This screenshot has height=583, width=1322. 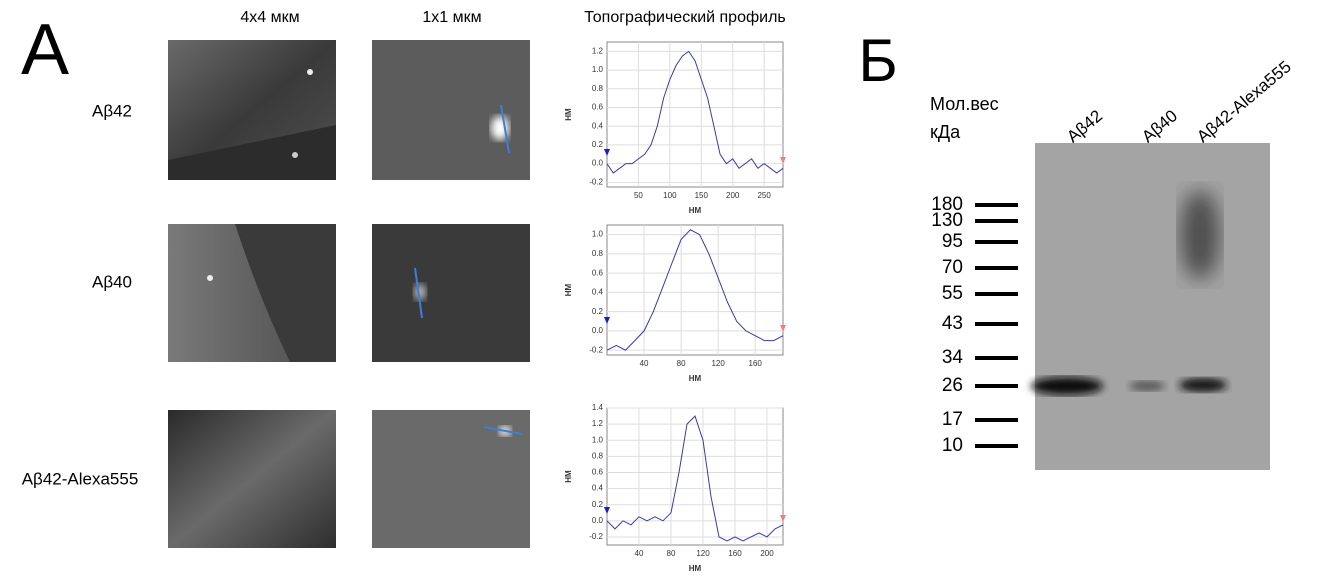 What do you see at coordinates (1200, 235) in the screenshot?
I see `blot-smear` at bounding box center [1200, 235].